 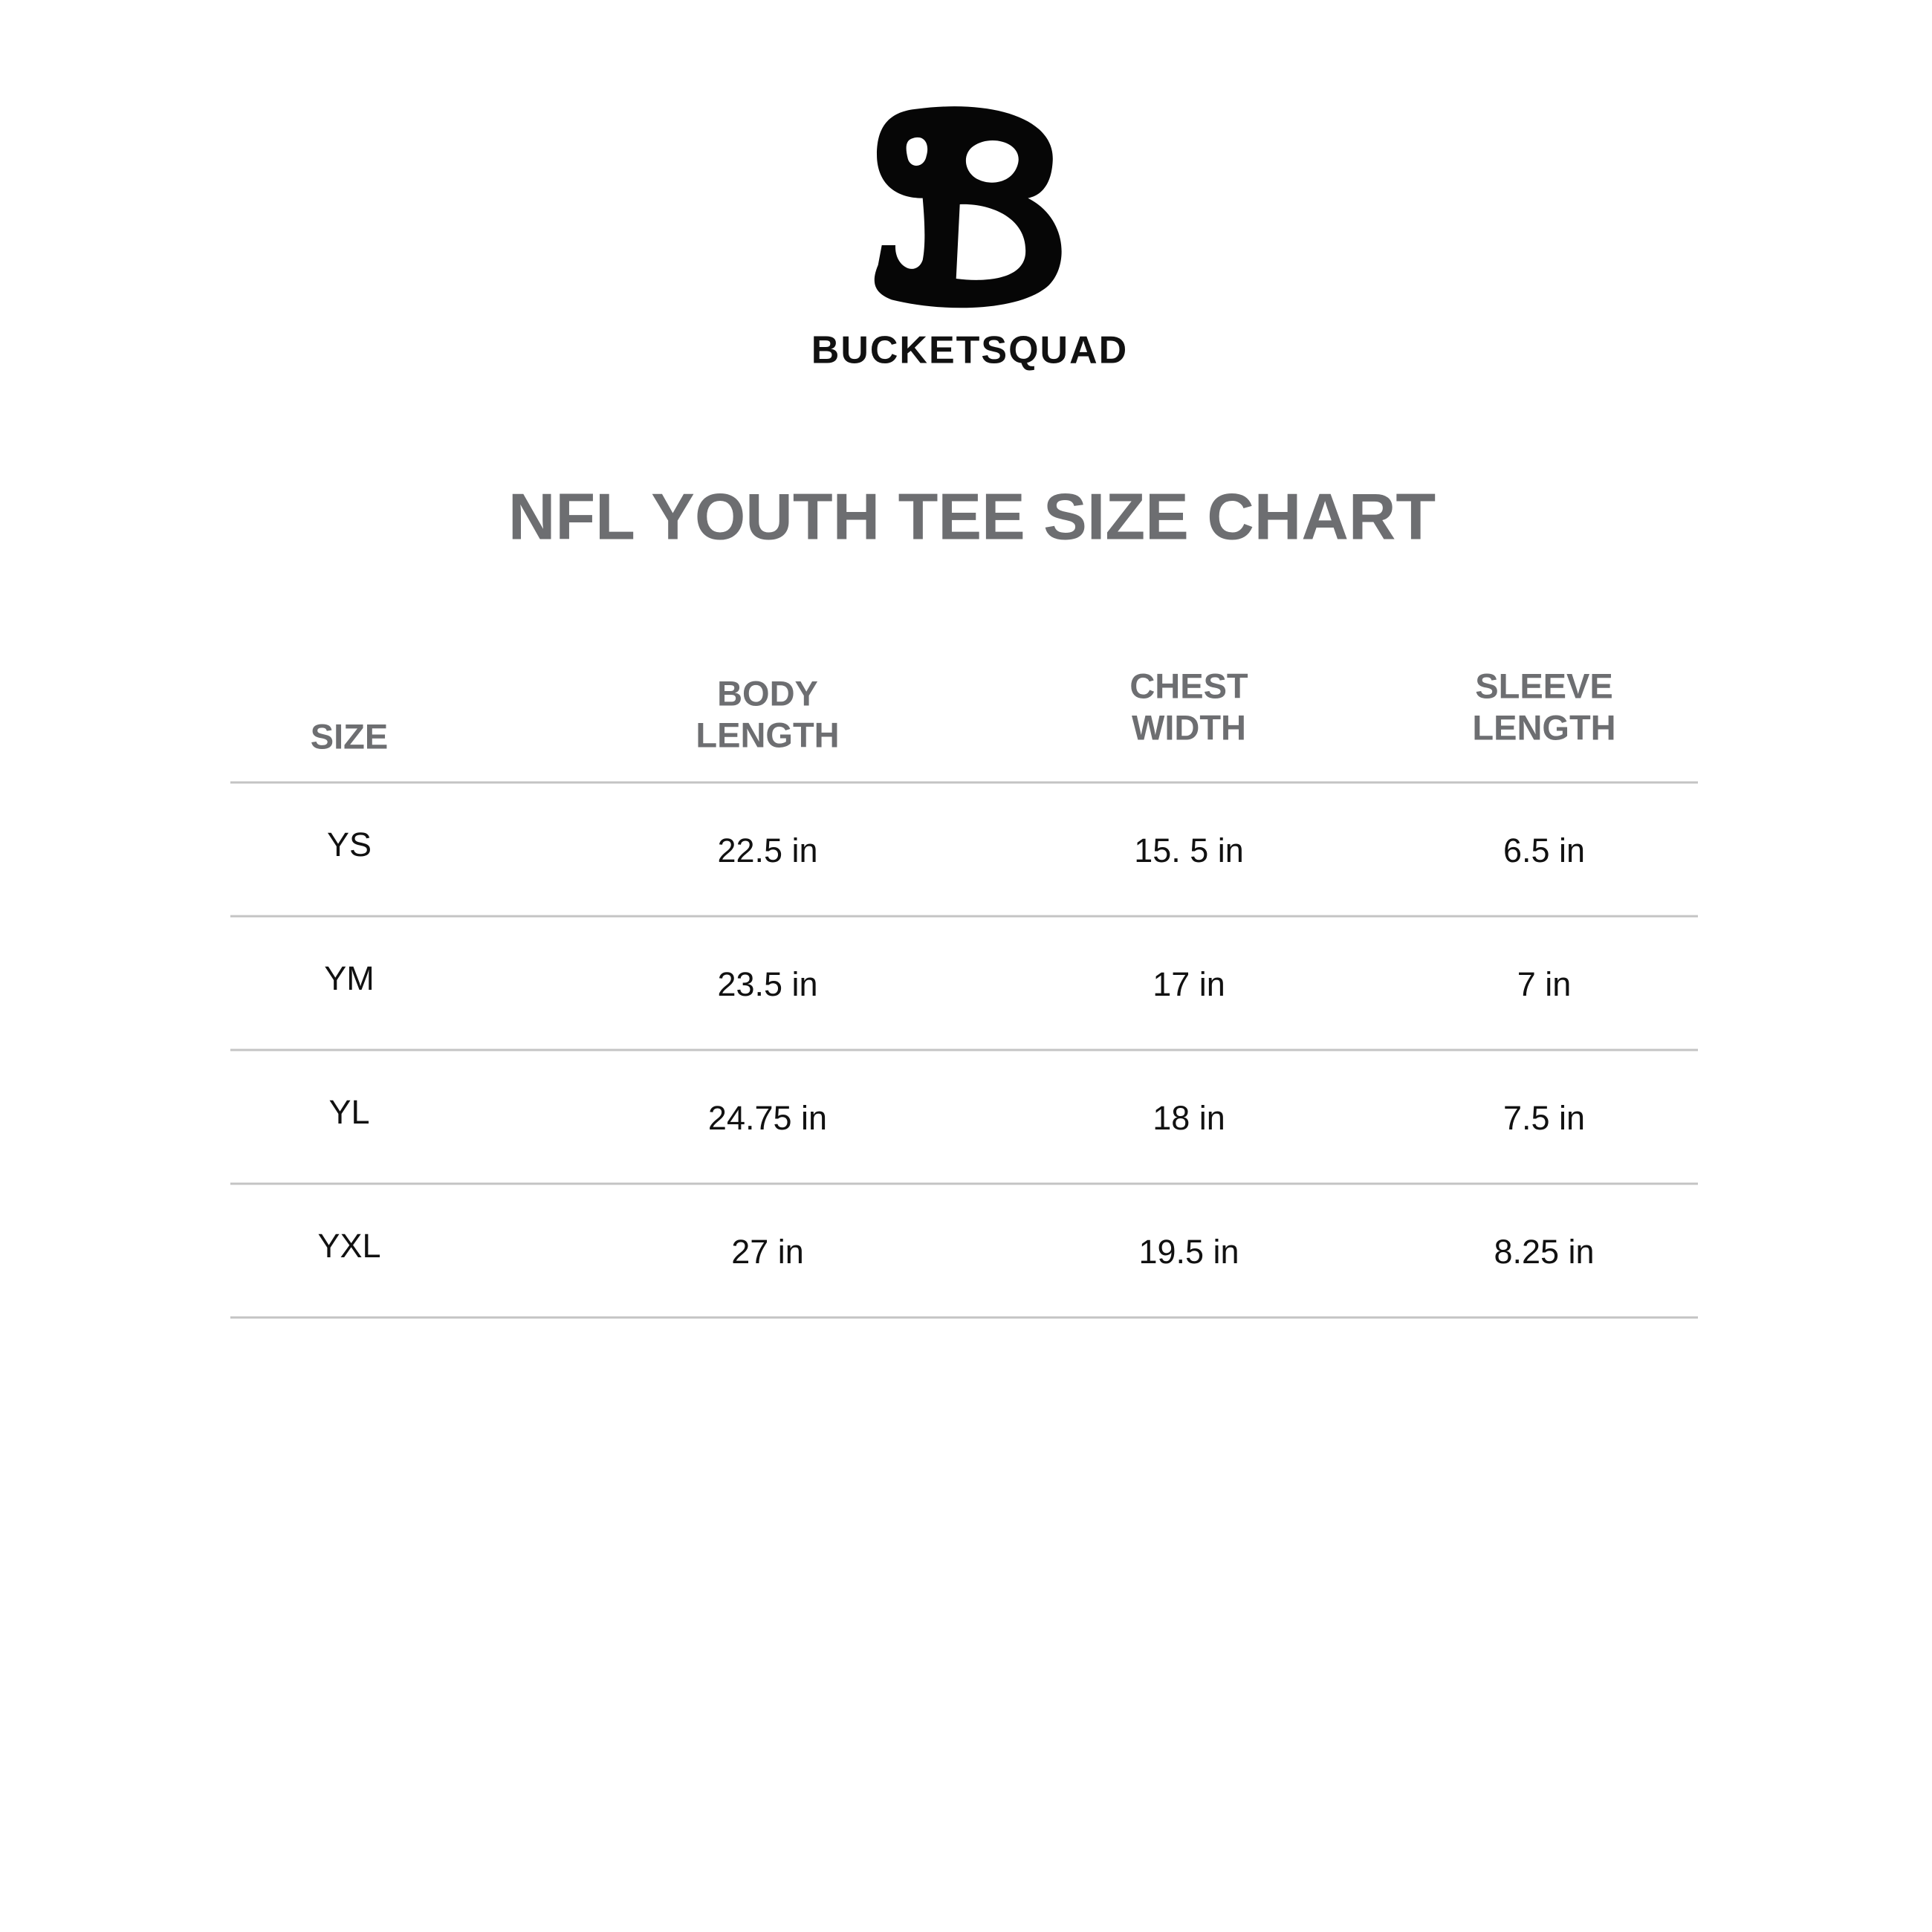 I want to click on measure-cell: 8.25 in, so click(x=1544, y=1252).